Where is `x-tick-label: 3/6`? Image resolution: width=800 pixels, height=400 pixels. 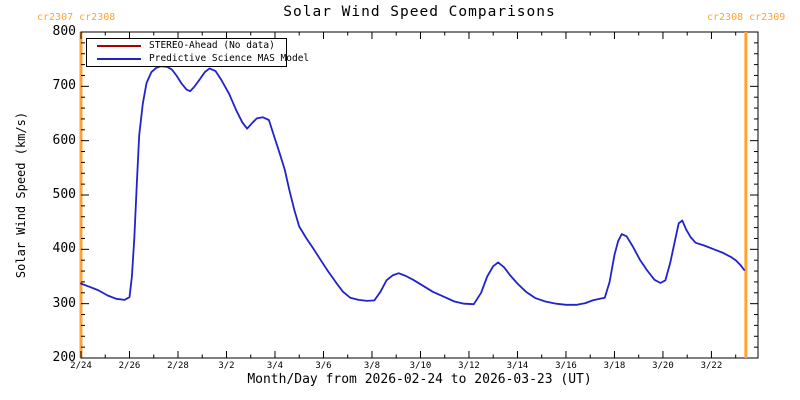 x-tick-label: 3/6 is located at coordinates (323, 366).